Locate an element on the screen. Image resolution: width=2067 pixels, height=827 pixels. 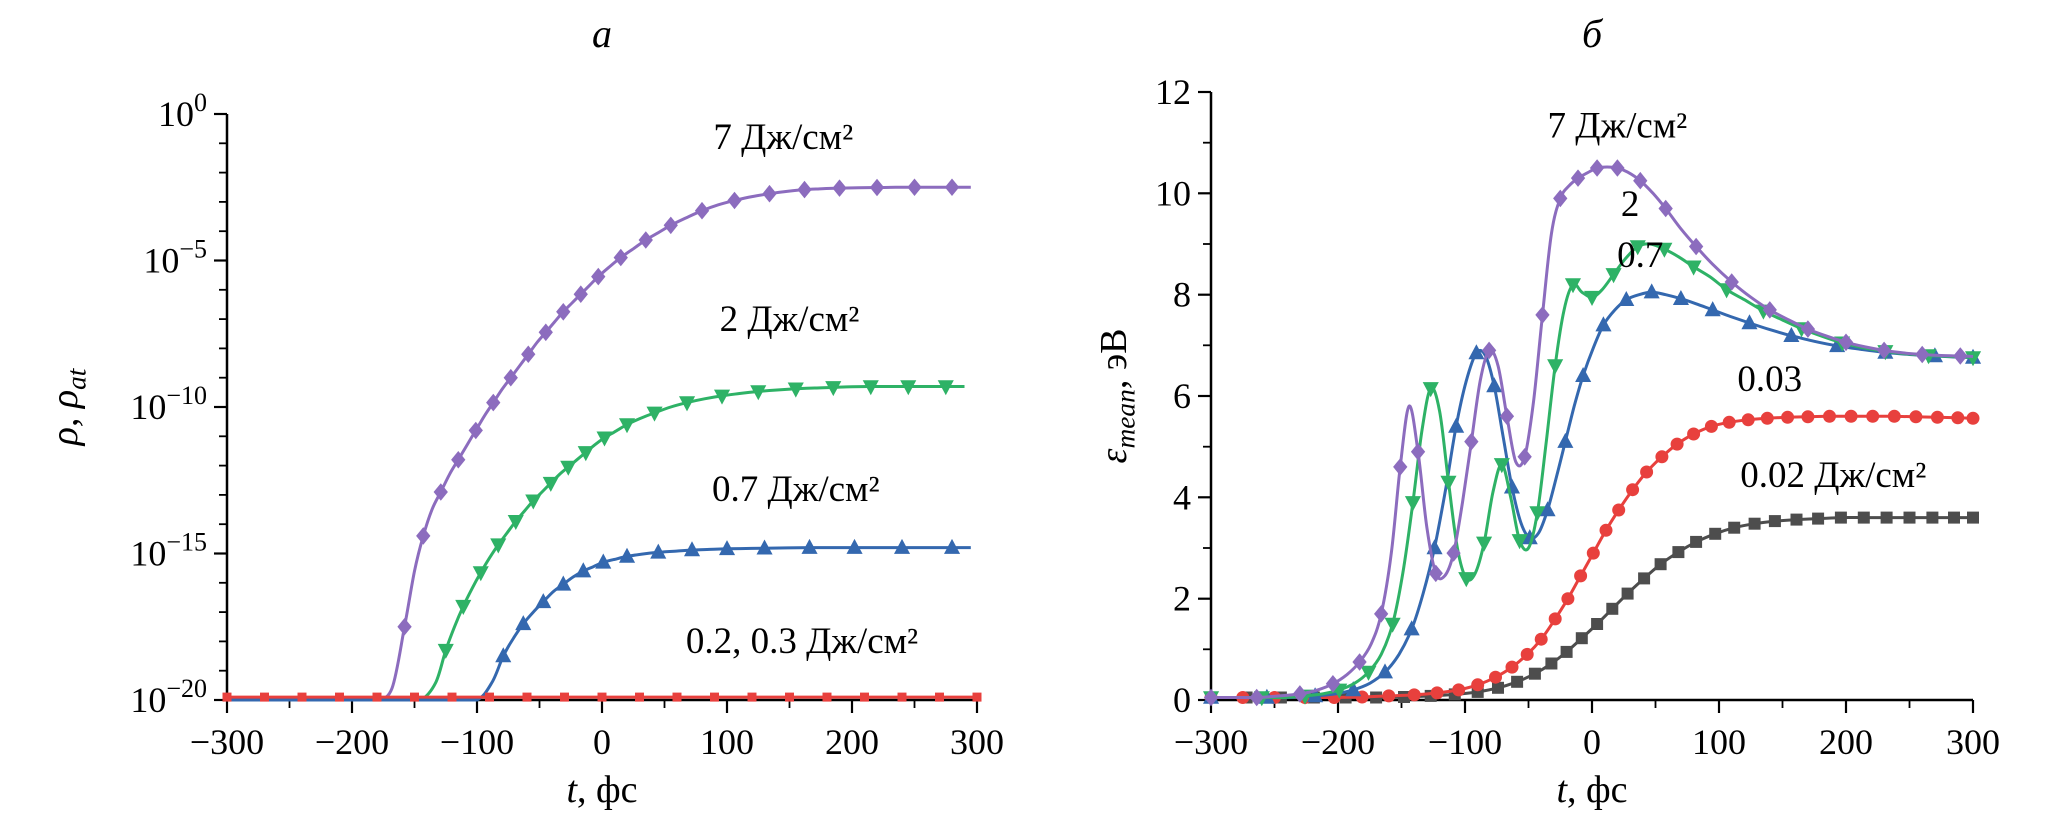
y-tick-label: 100 is located at coordinates (182, 111).